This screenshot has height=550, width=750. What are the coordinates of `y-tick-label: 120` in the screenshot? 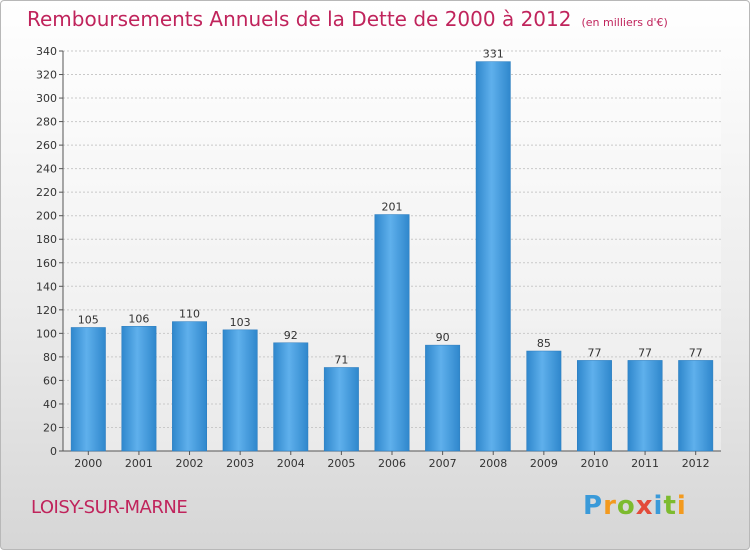 It's located at (46, 310).